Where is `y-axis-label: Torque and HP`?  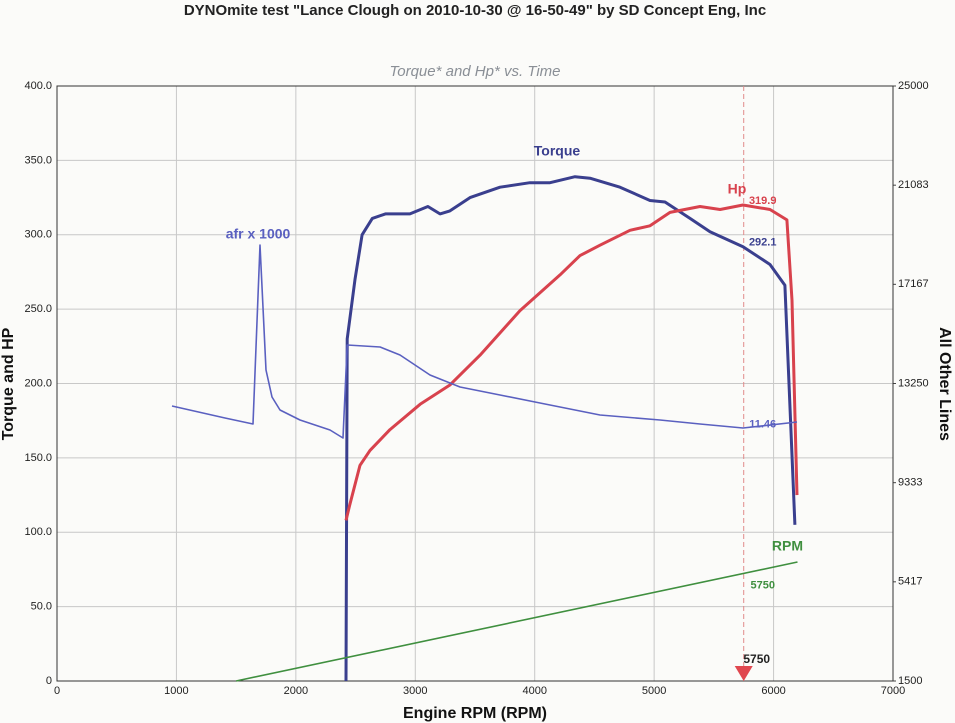 y-axis-label: Torque and HP is located at coordinates (8, 383).